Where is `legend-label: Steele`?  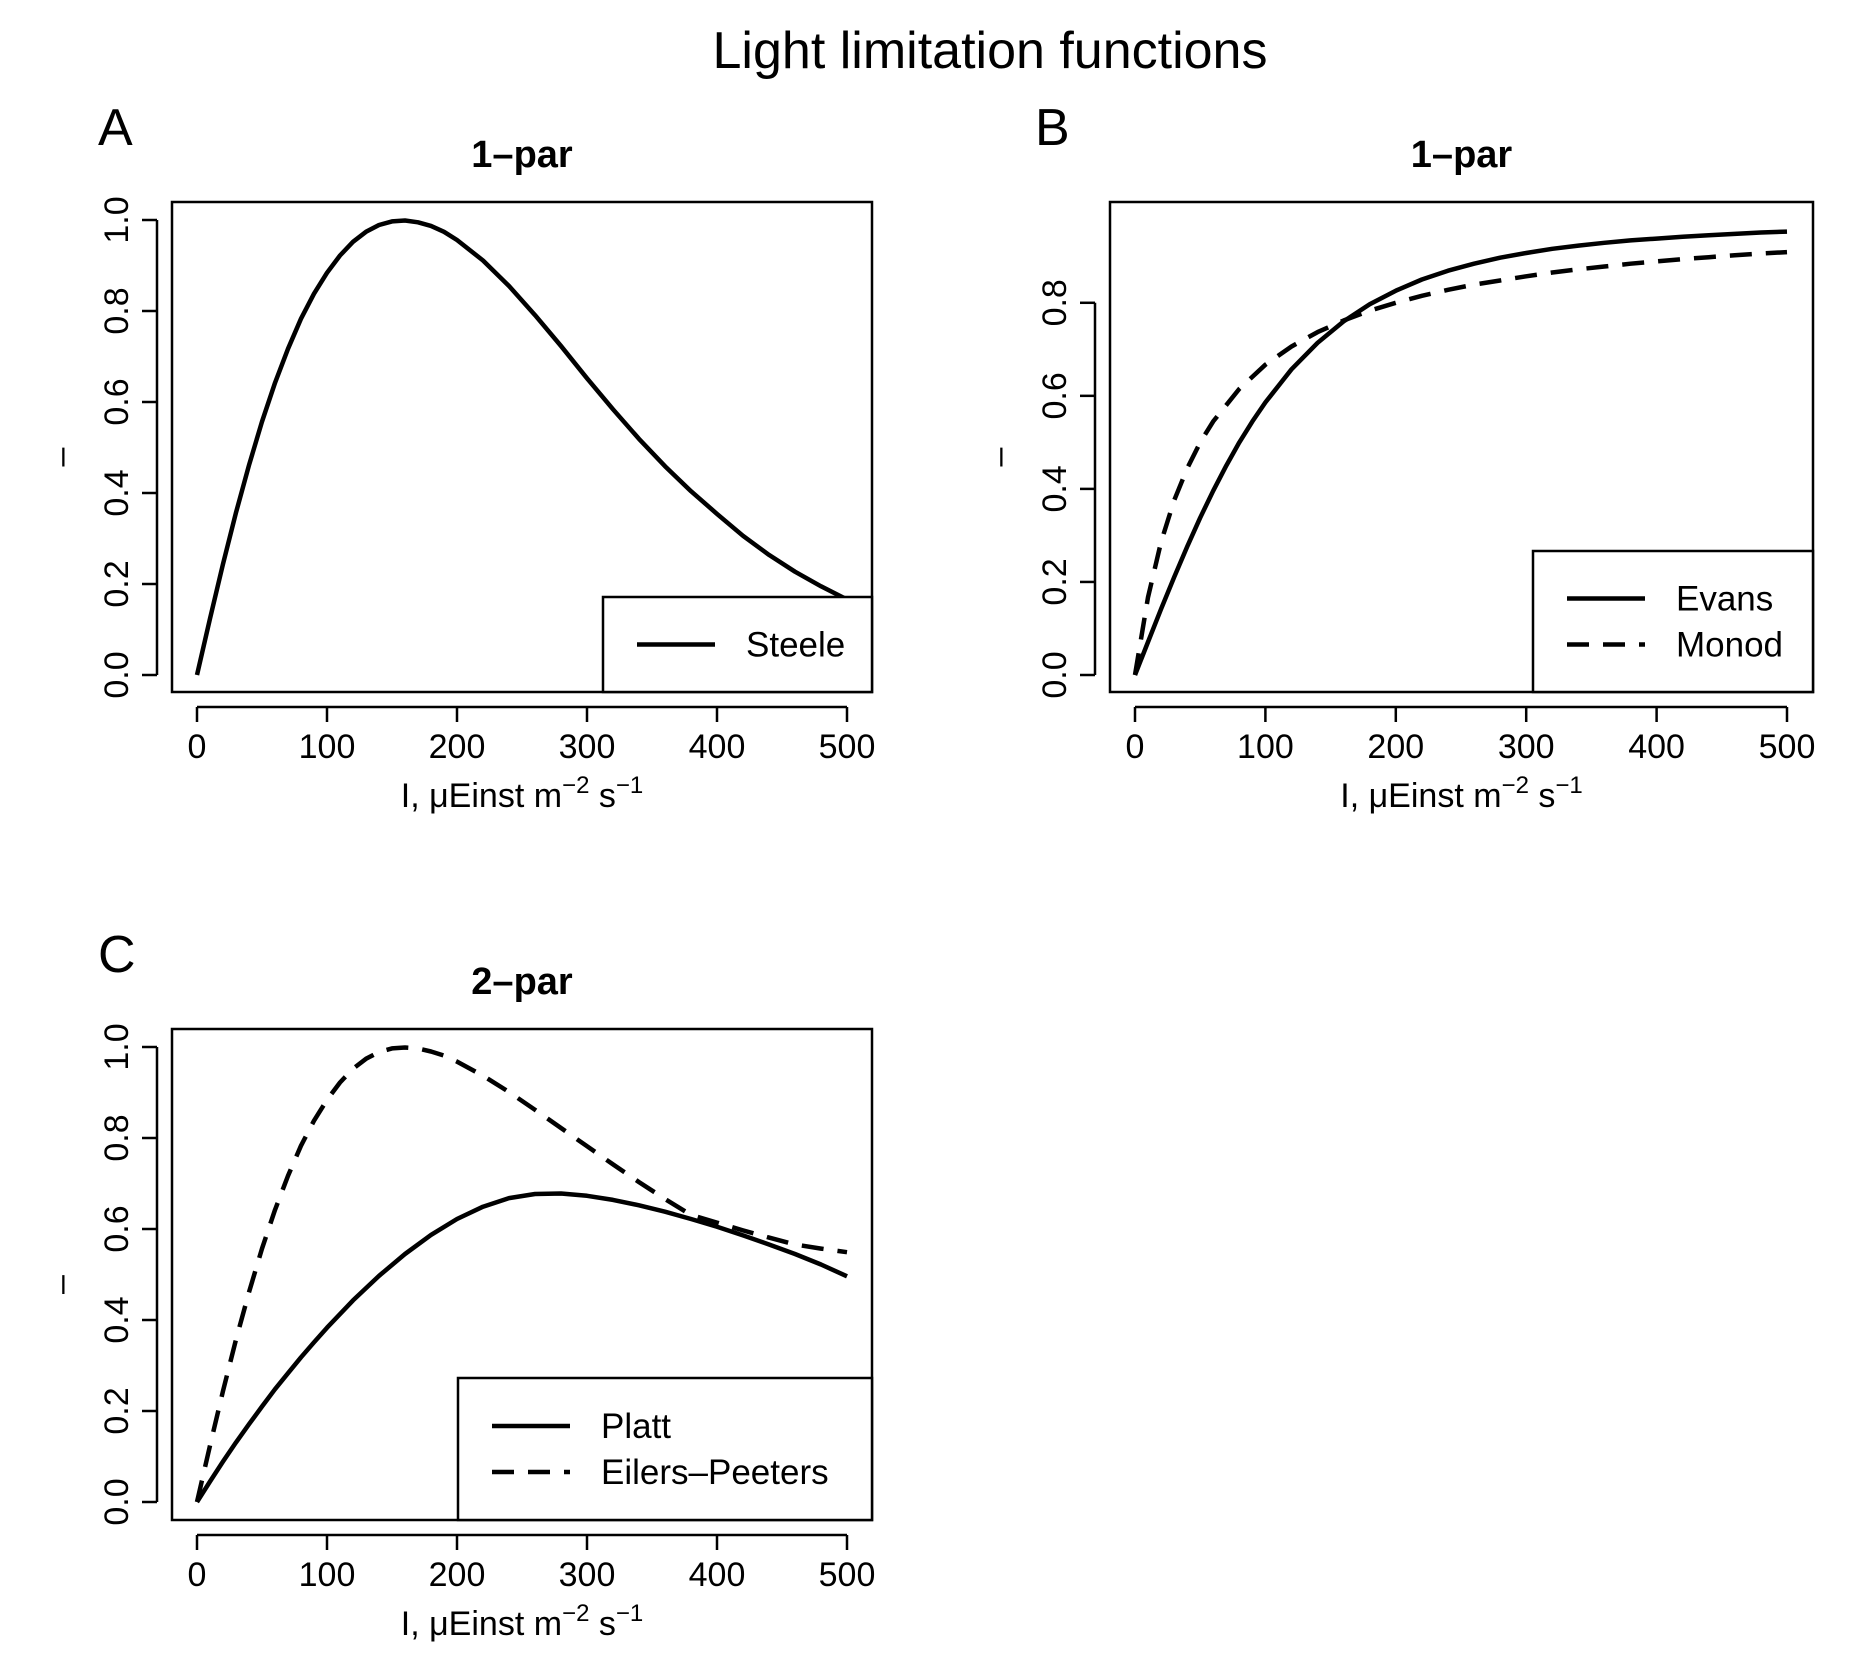
legend-label: Steele is located at coordinates (795, 645).